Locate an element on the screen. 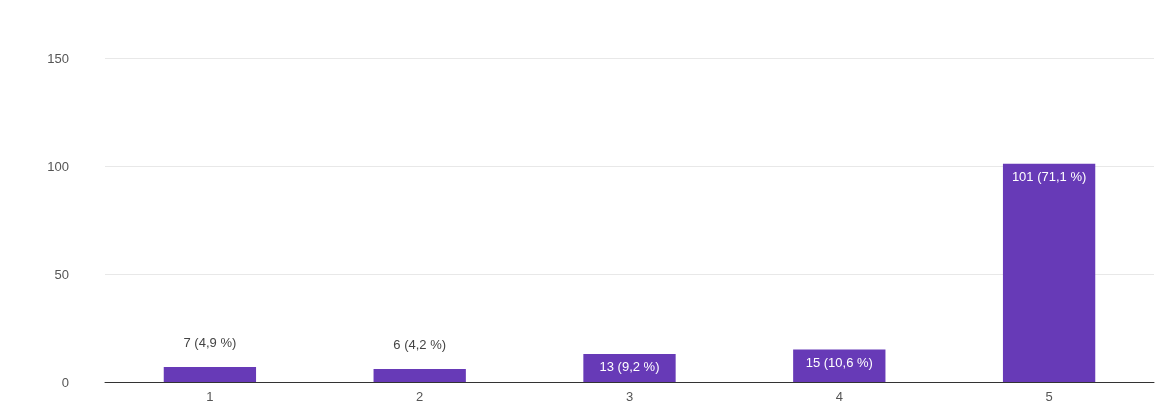 The image size is (1172, 412). x-tick-label: 5 is located at coordinates (1049, 396).